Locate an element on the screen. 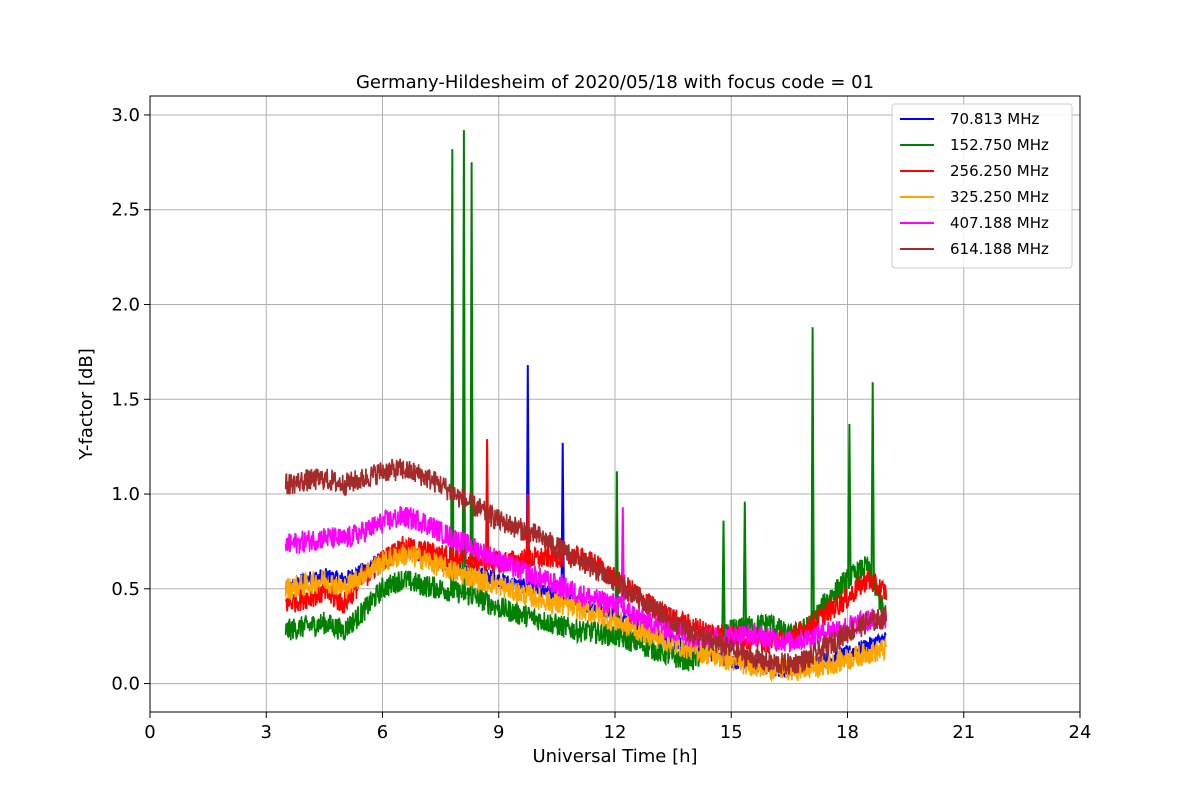  x-tick-label: 18 is located at coordinates (847, 732).